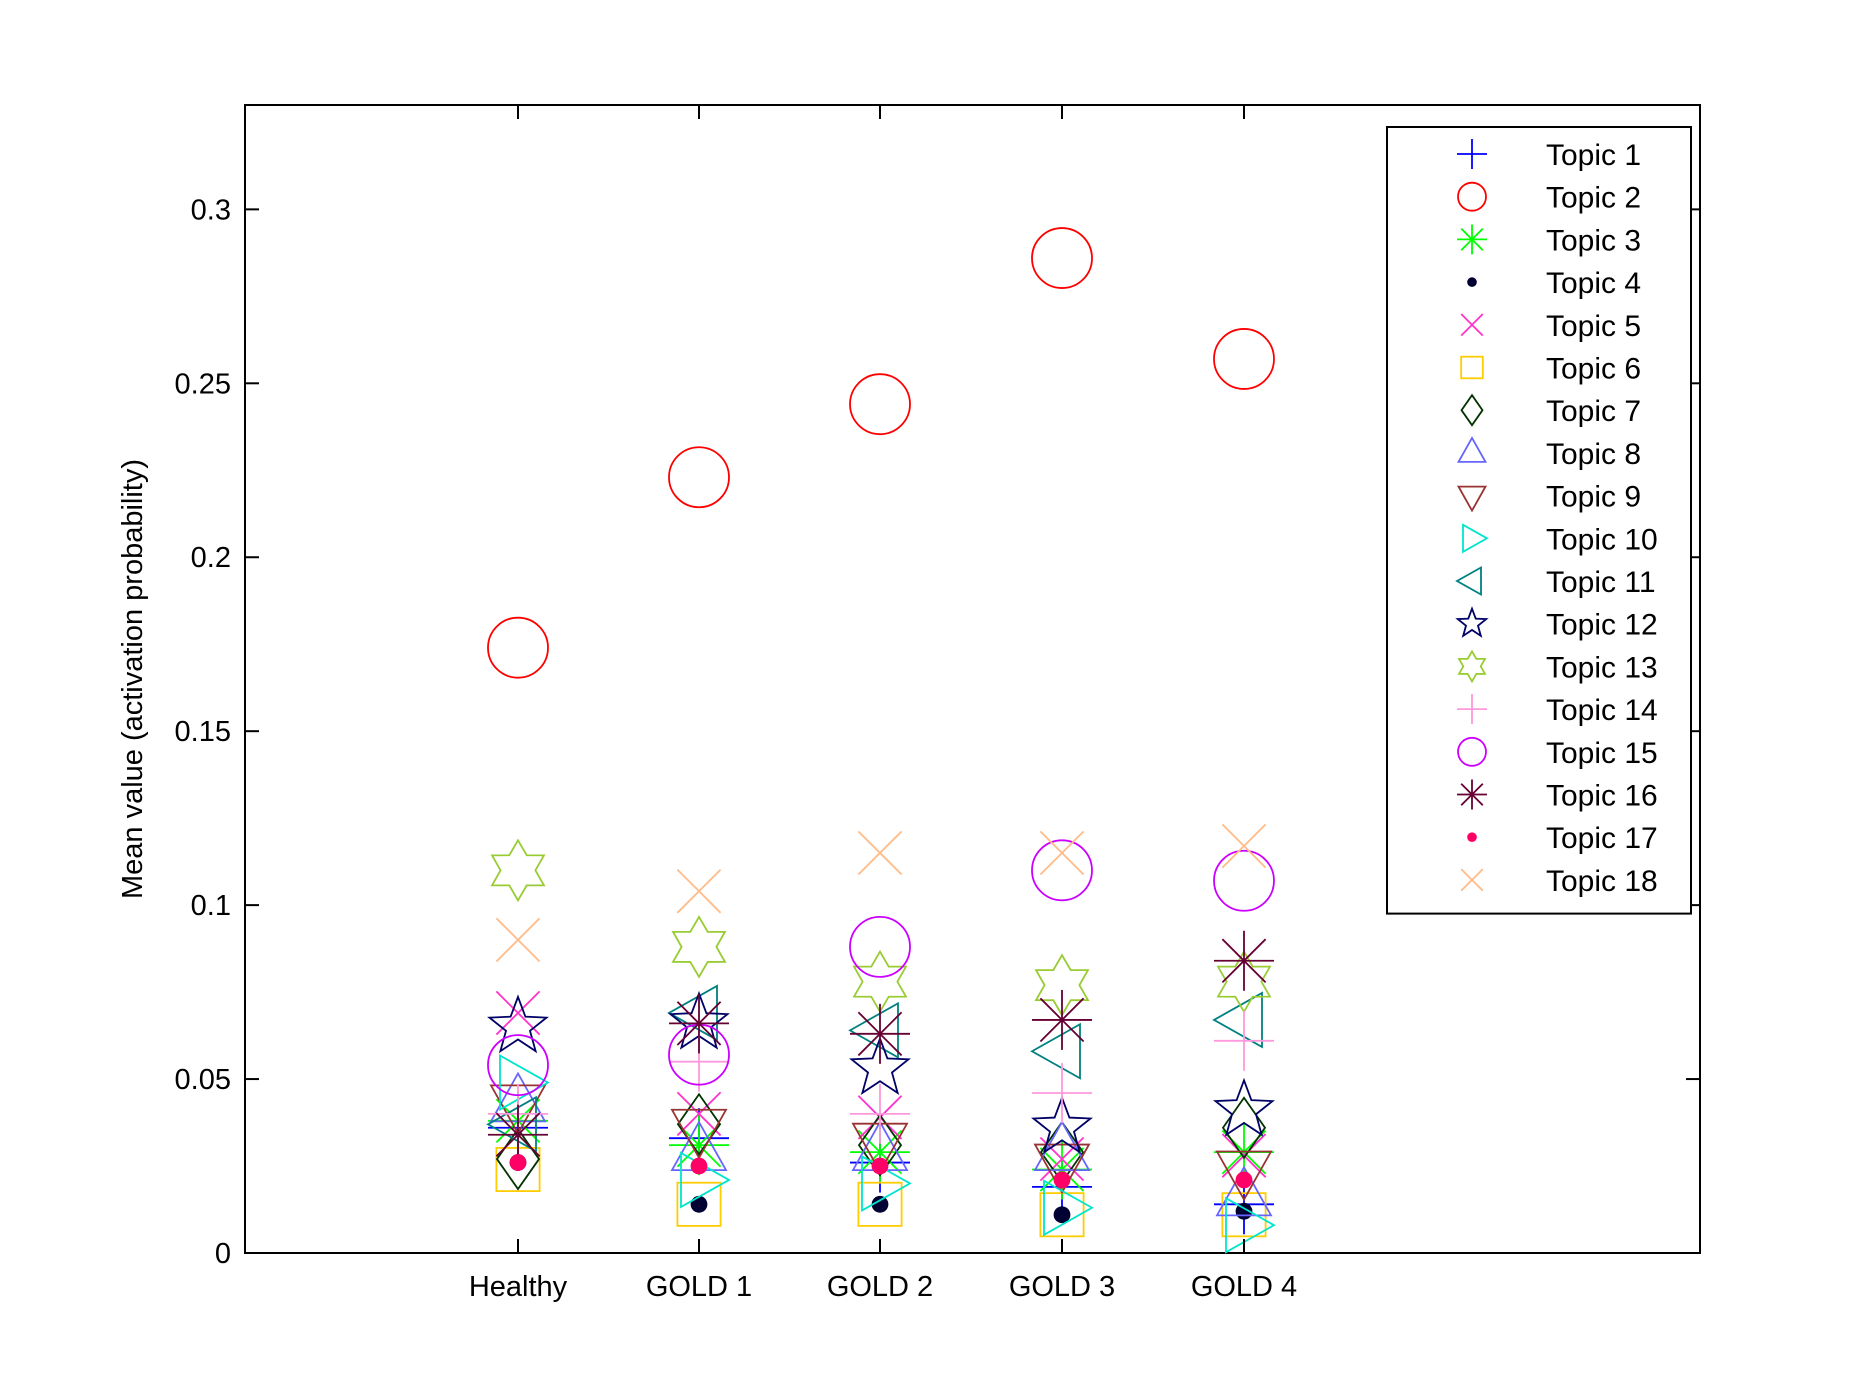 The height and width of the screenshot is (1400, 1867). What do you see at coordinates (1244, 1287) in the screenshot?
I see `x-tick-label: GOLD 4` at bounding box center [1244, 1287].